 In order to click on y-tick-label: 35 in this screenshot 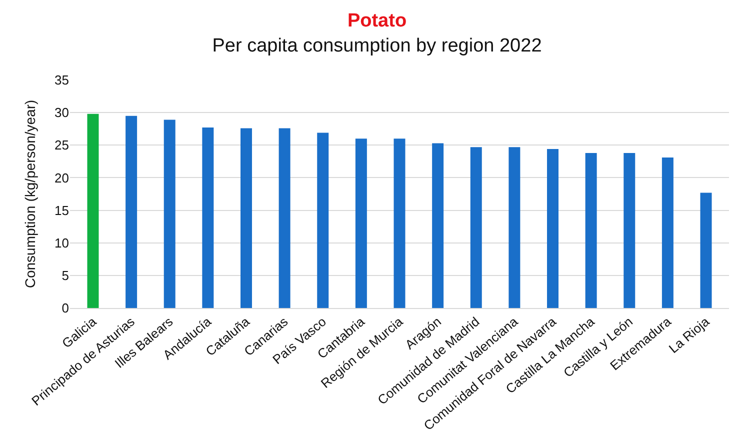, I will do `click(61, 80)`.